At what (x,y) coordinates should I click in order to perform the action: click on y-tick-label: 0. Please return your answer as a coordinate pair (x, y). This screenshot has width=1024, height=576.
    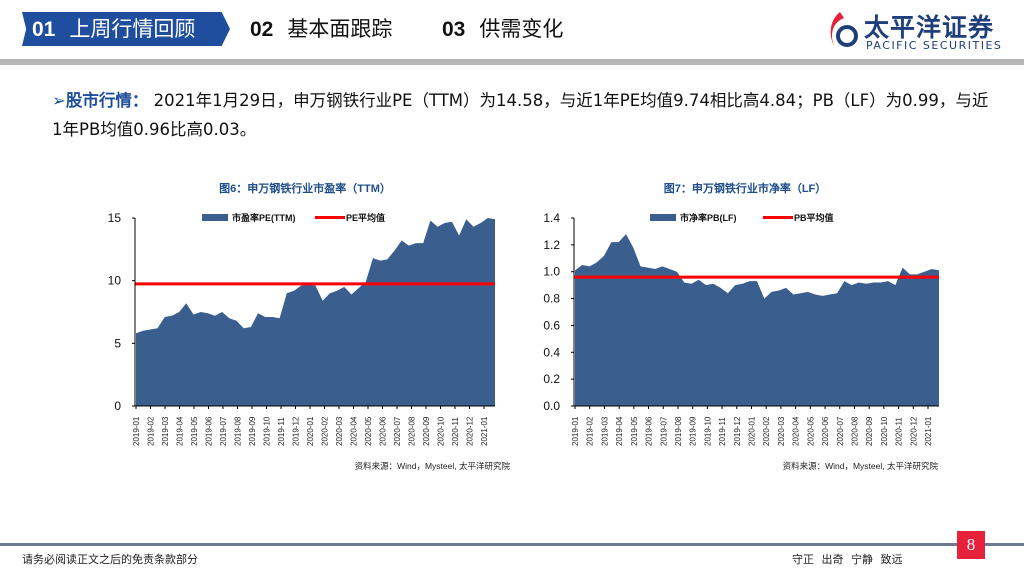
    Looking at the image, I should click on (117, 406).